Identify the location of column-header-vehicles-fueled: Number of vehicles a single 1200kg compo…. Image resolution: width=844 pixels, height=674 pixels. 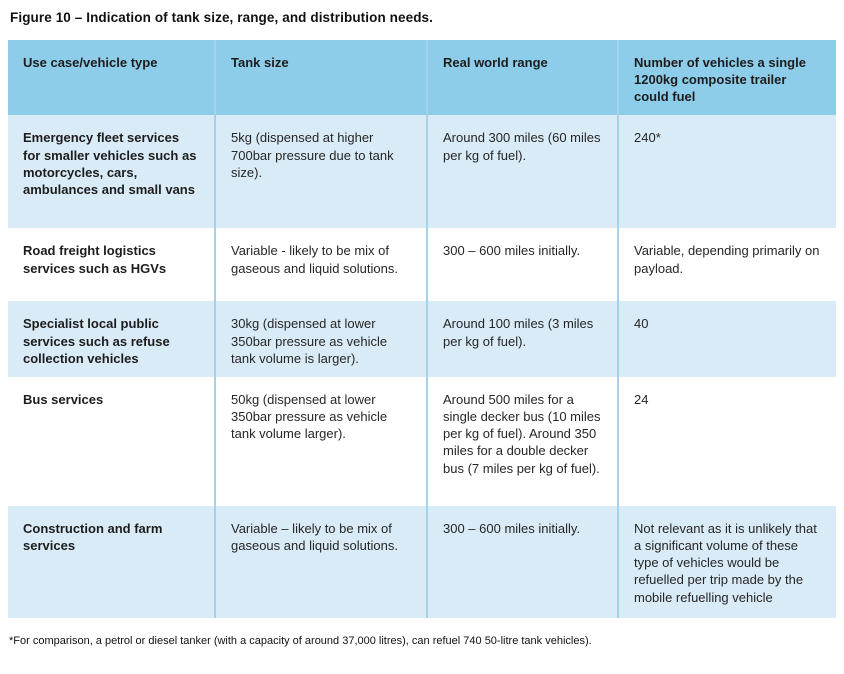
(726, 78).